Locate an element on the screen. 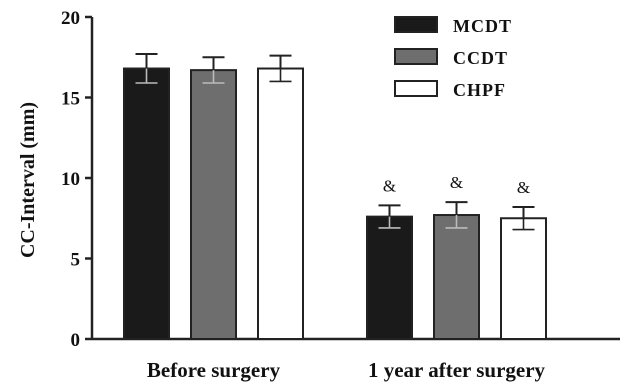  x-category-label: 1 year after surgery is located at coordinates (457, 370).